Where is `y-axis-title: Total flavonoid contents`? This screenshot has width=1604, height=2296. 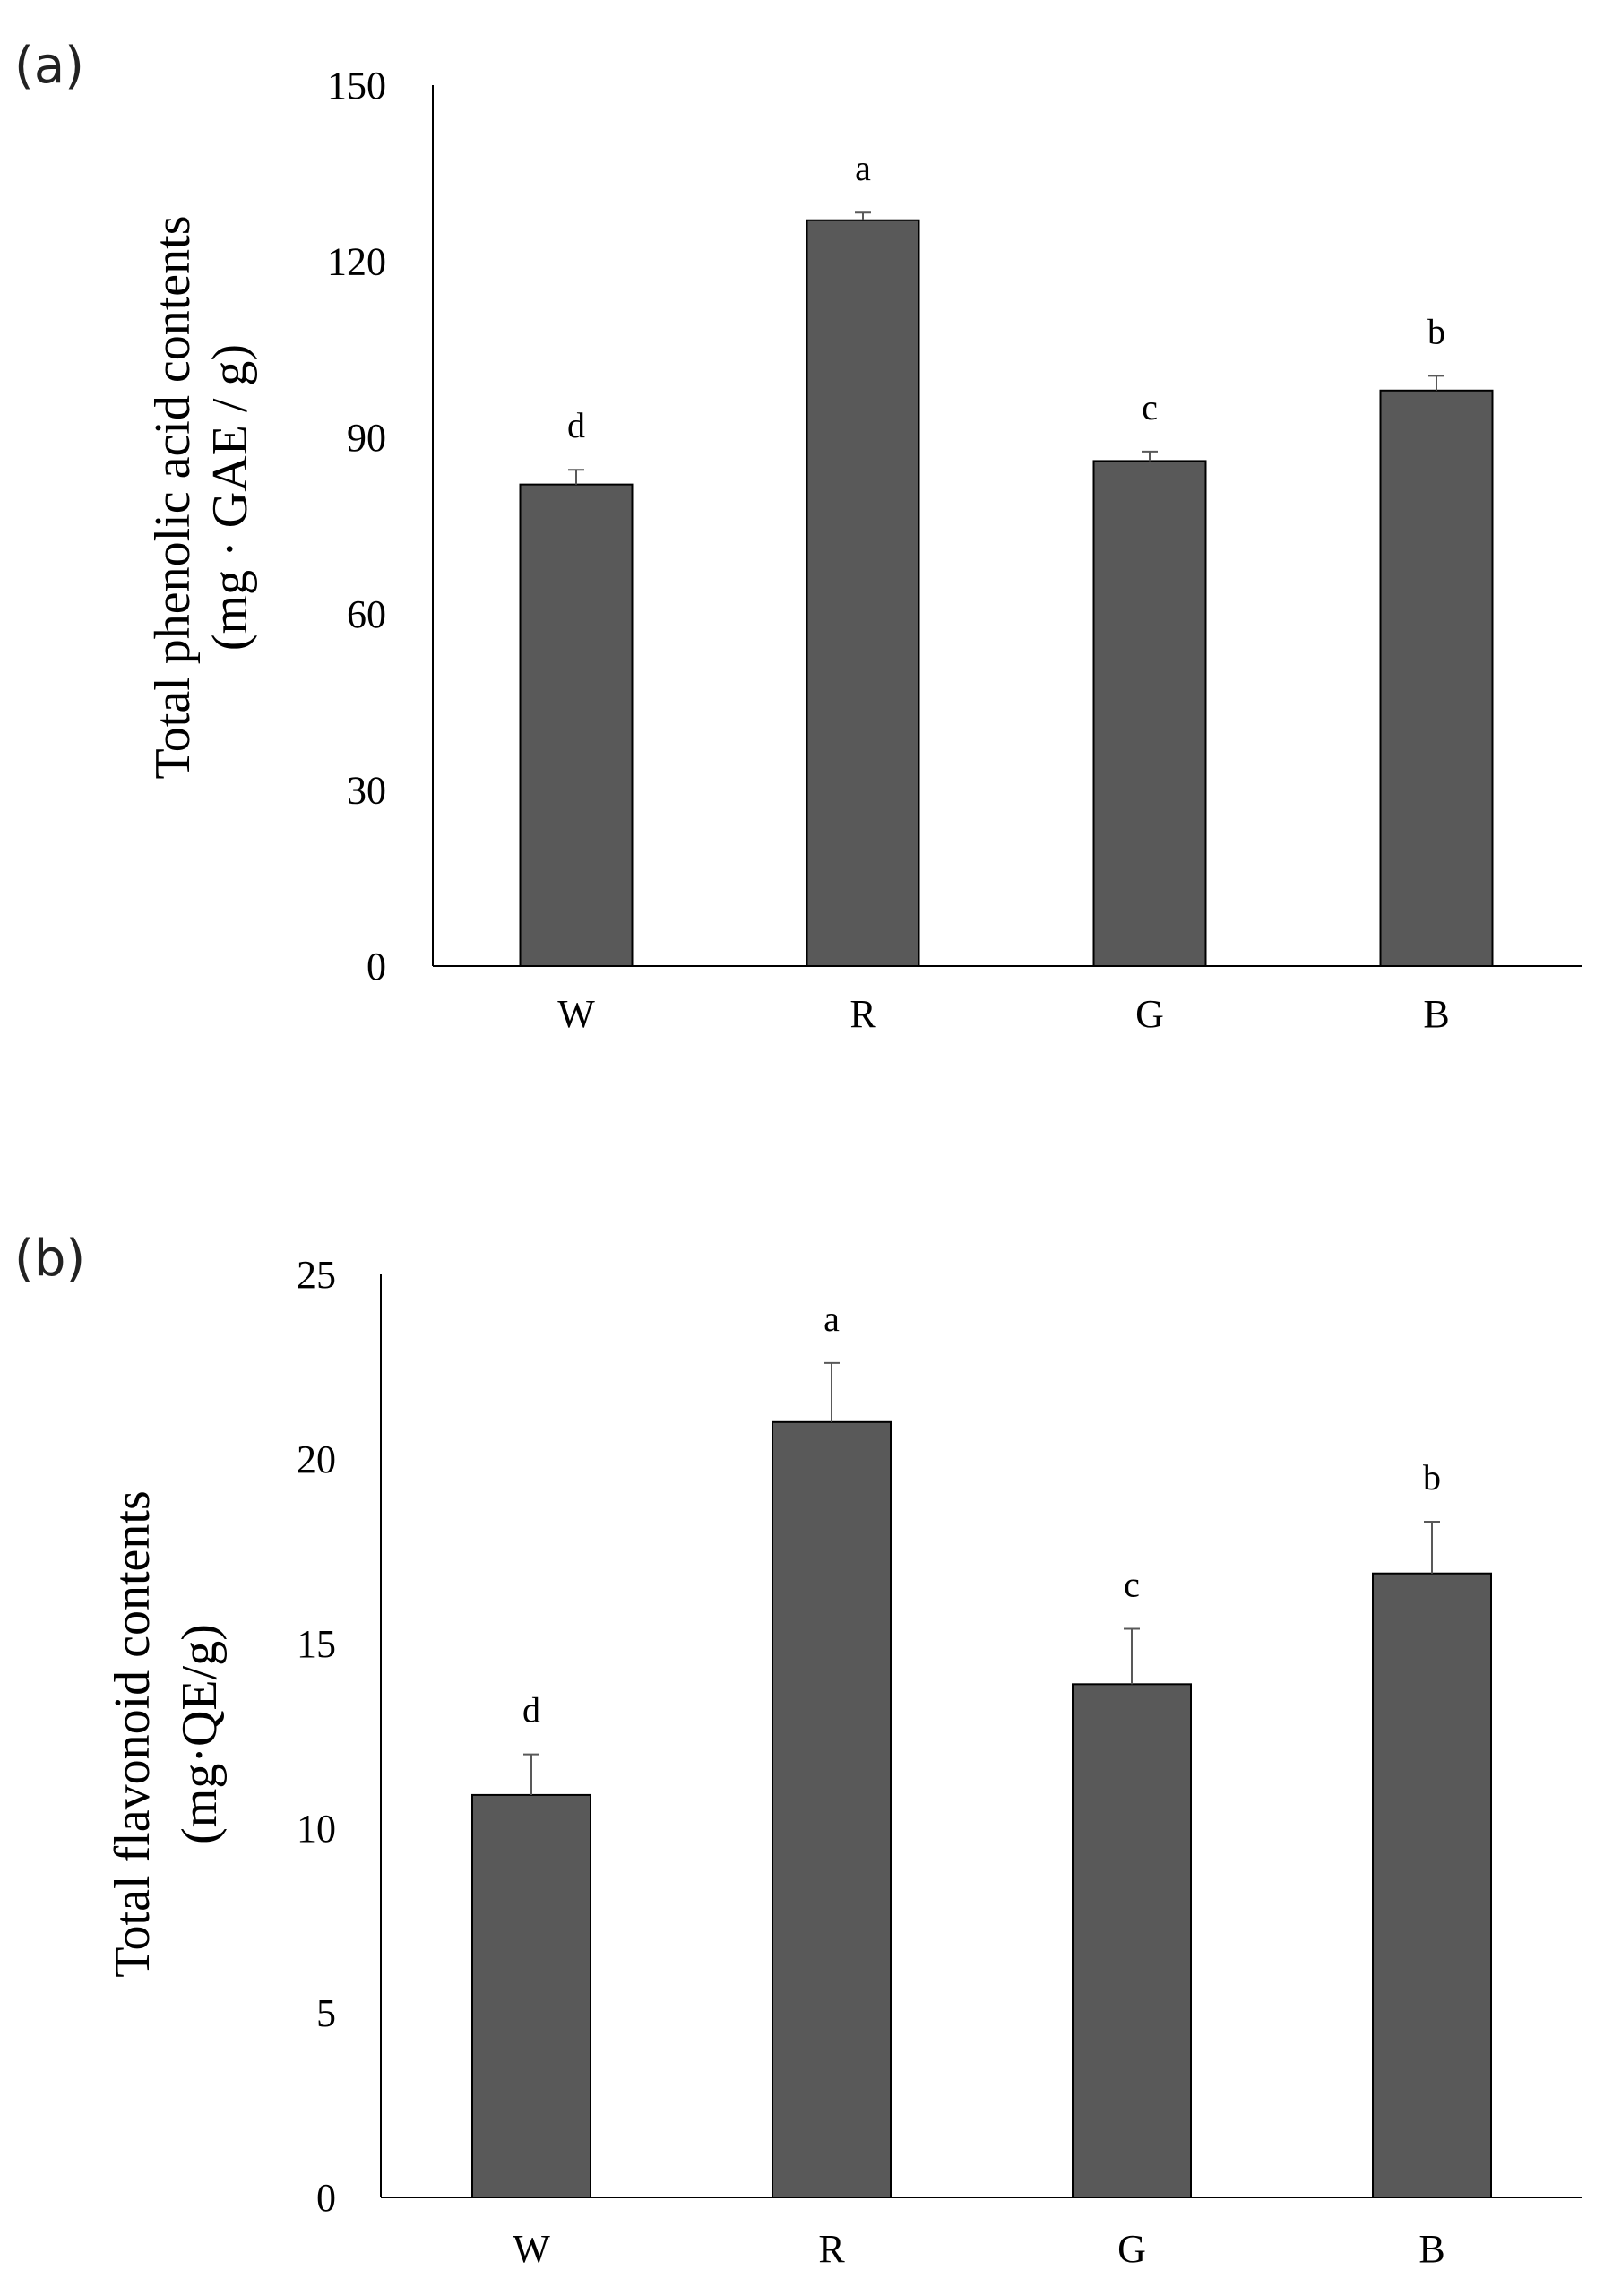
y-axis-title: Total flavonoid contents is located at coordinates (132, 1734).